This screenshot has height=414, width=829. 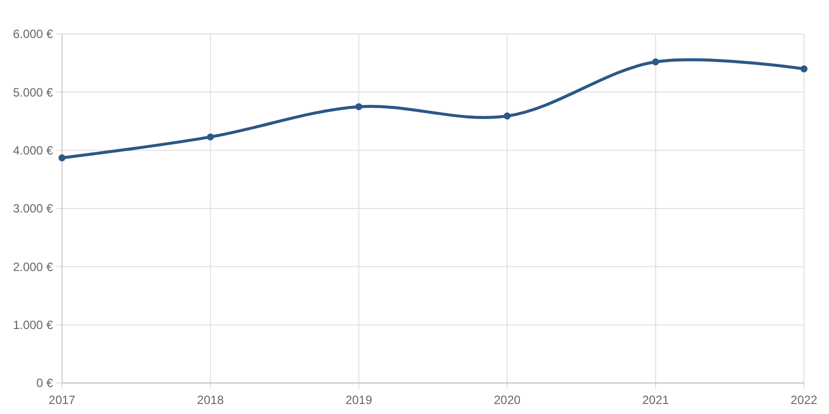 I want to click on y-tick-label: 0 €, so click(x=45, y=383).